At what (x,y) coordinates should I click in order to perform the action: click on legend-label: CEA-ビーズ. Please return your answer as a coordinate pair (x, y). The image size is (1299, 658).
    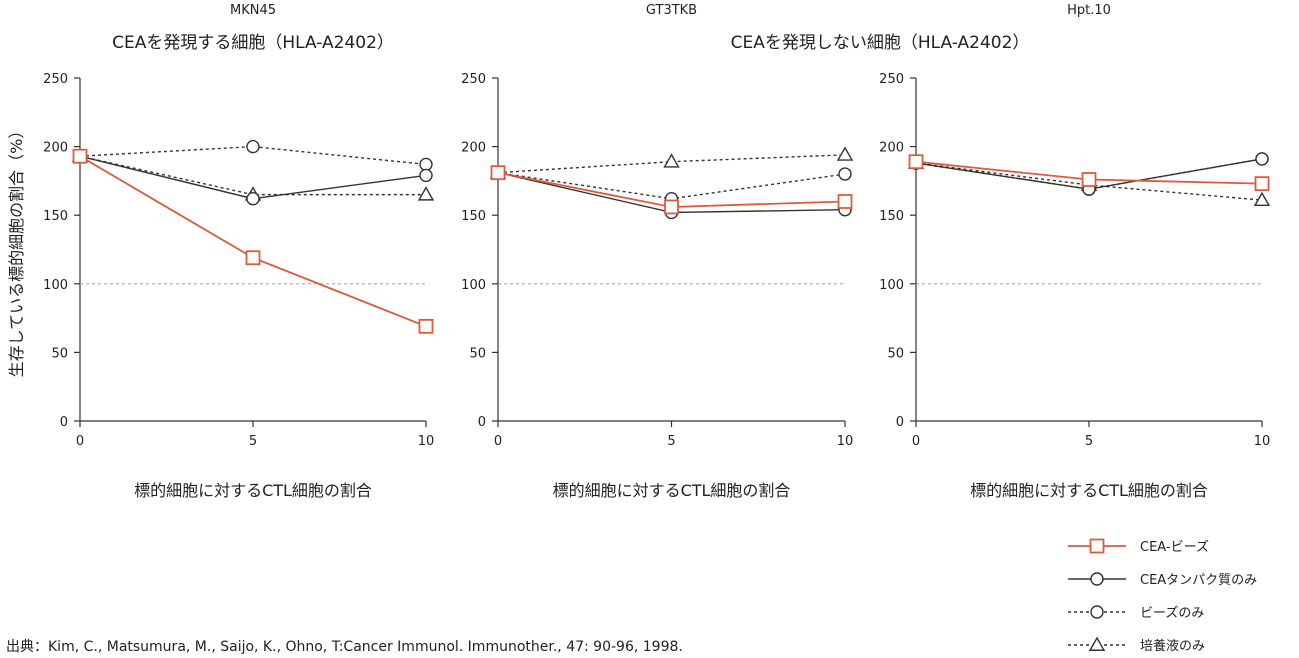
    Looking at the image, I should click on (1174, 547).